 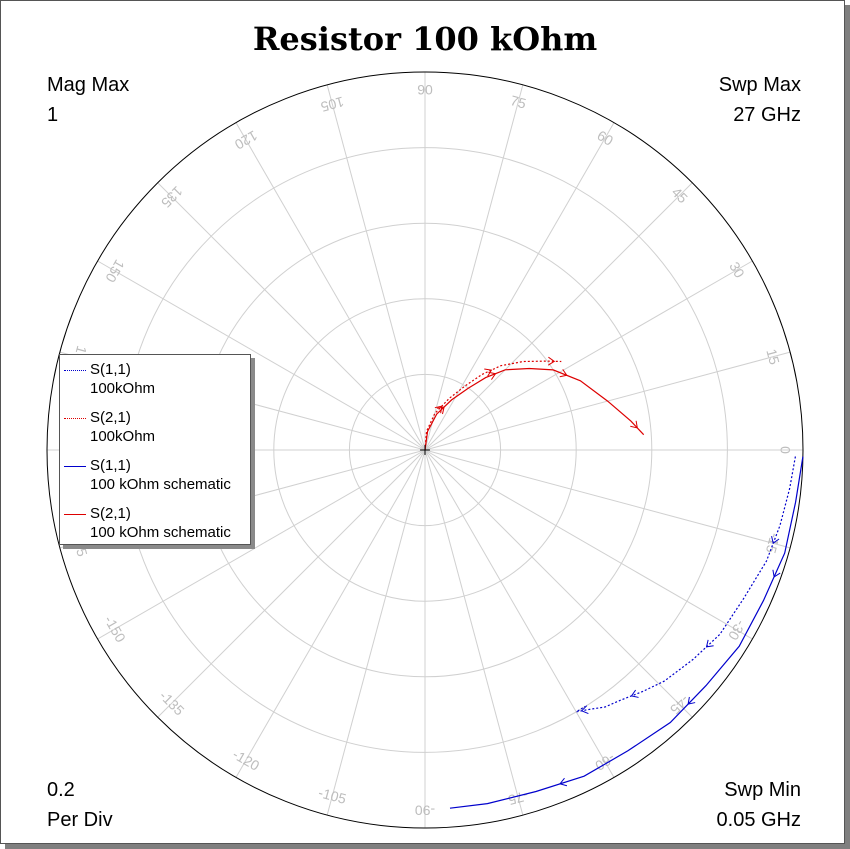 What do you see at coordinates (605, 762) in the screenshot?
I see `angle-tick-label: -60` at bounding box center [605, 762].